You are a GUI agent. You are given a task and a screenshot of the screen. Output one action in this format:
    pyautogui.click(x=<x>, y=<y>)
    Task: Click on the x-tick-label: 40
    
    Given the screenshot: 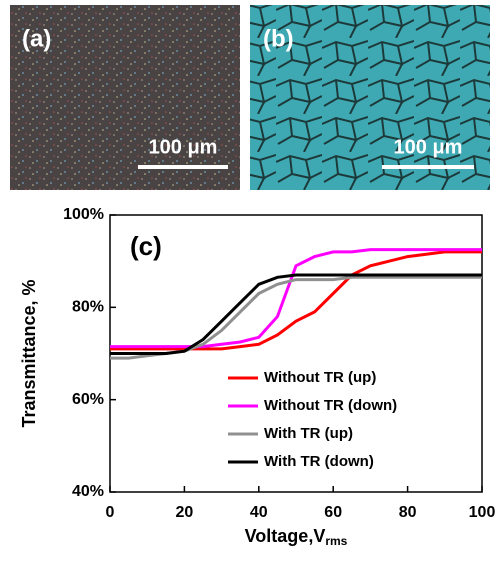 What is the action you would take?
    pyautogui.click(x=259, y=512)
    